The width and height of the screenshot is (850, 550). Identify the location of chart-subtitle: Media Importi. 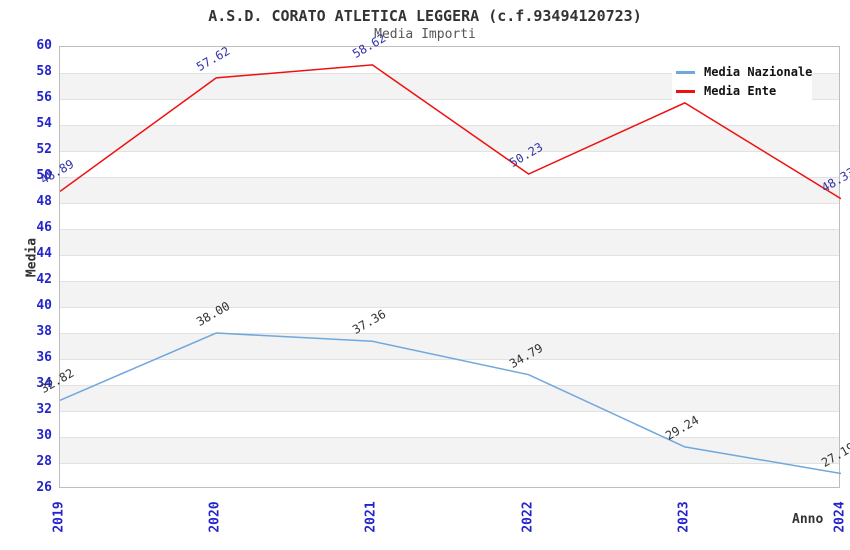
(425, 34).